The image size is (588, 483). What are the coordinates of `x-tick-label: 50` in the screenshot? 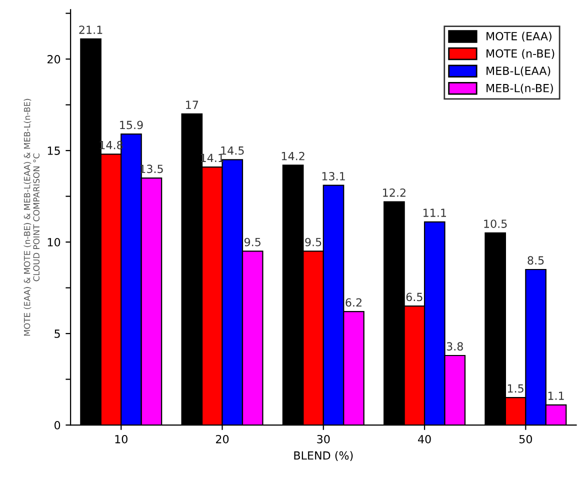 It's located at (525, 439).